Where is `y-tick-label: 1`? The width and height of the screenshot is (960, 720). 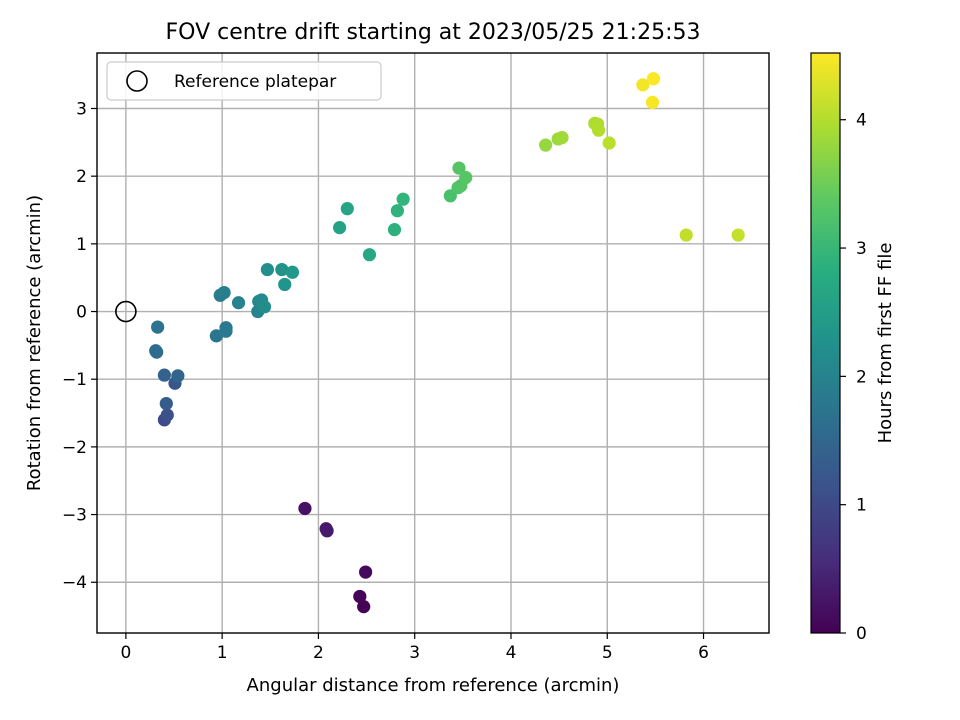 y-tick-label: 1 is located at coordinates (81, 245).